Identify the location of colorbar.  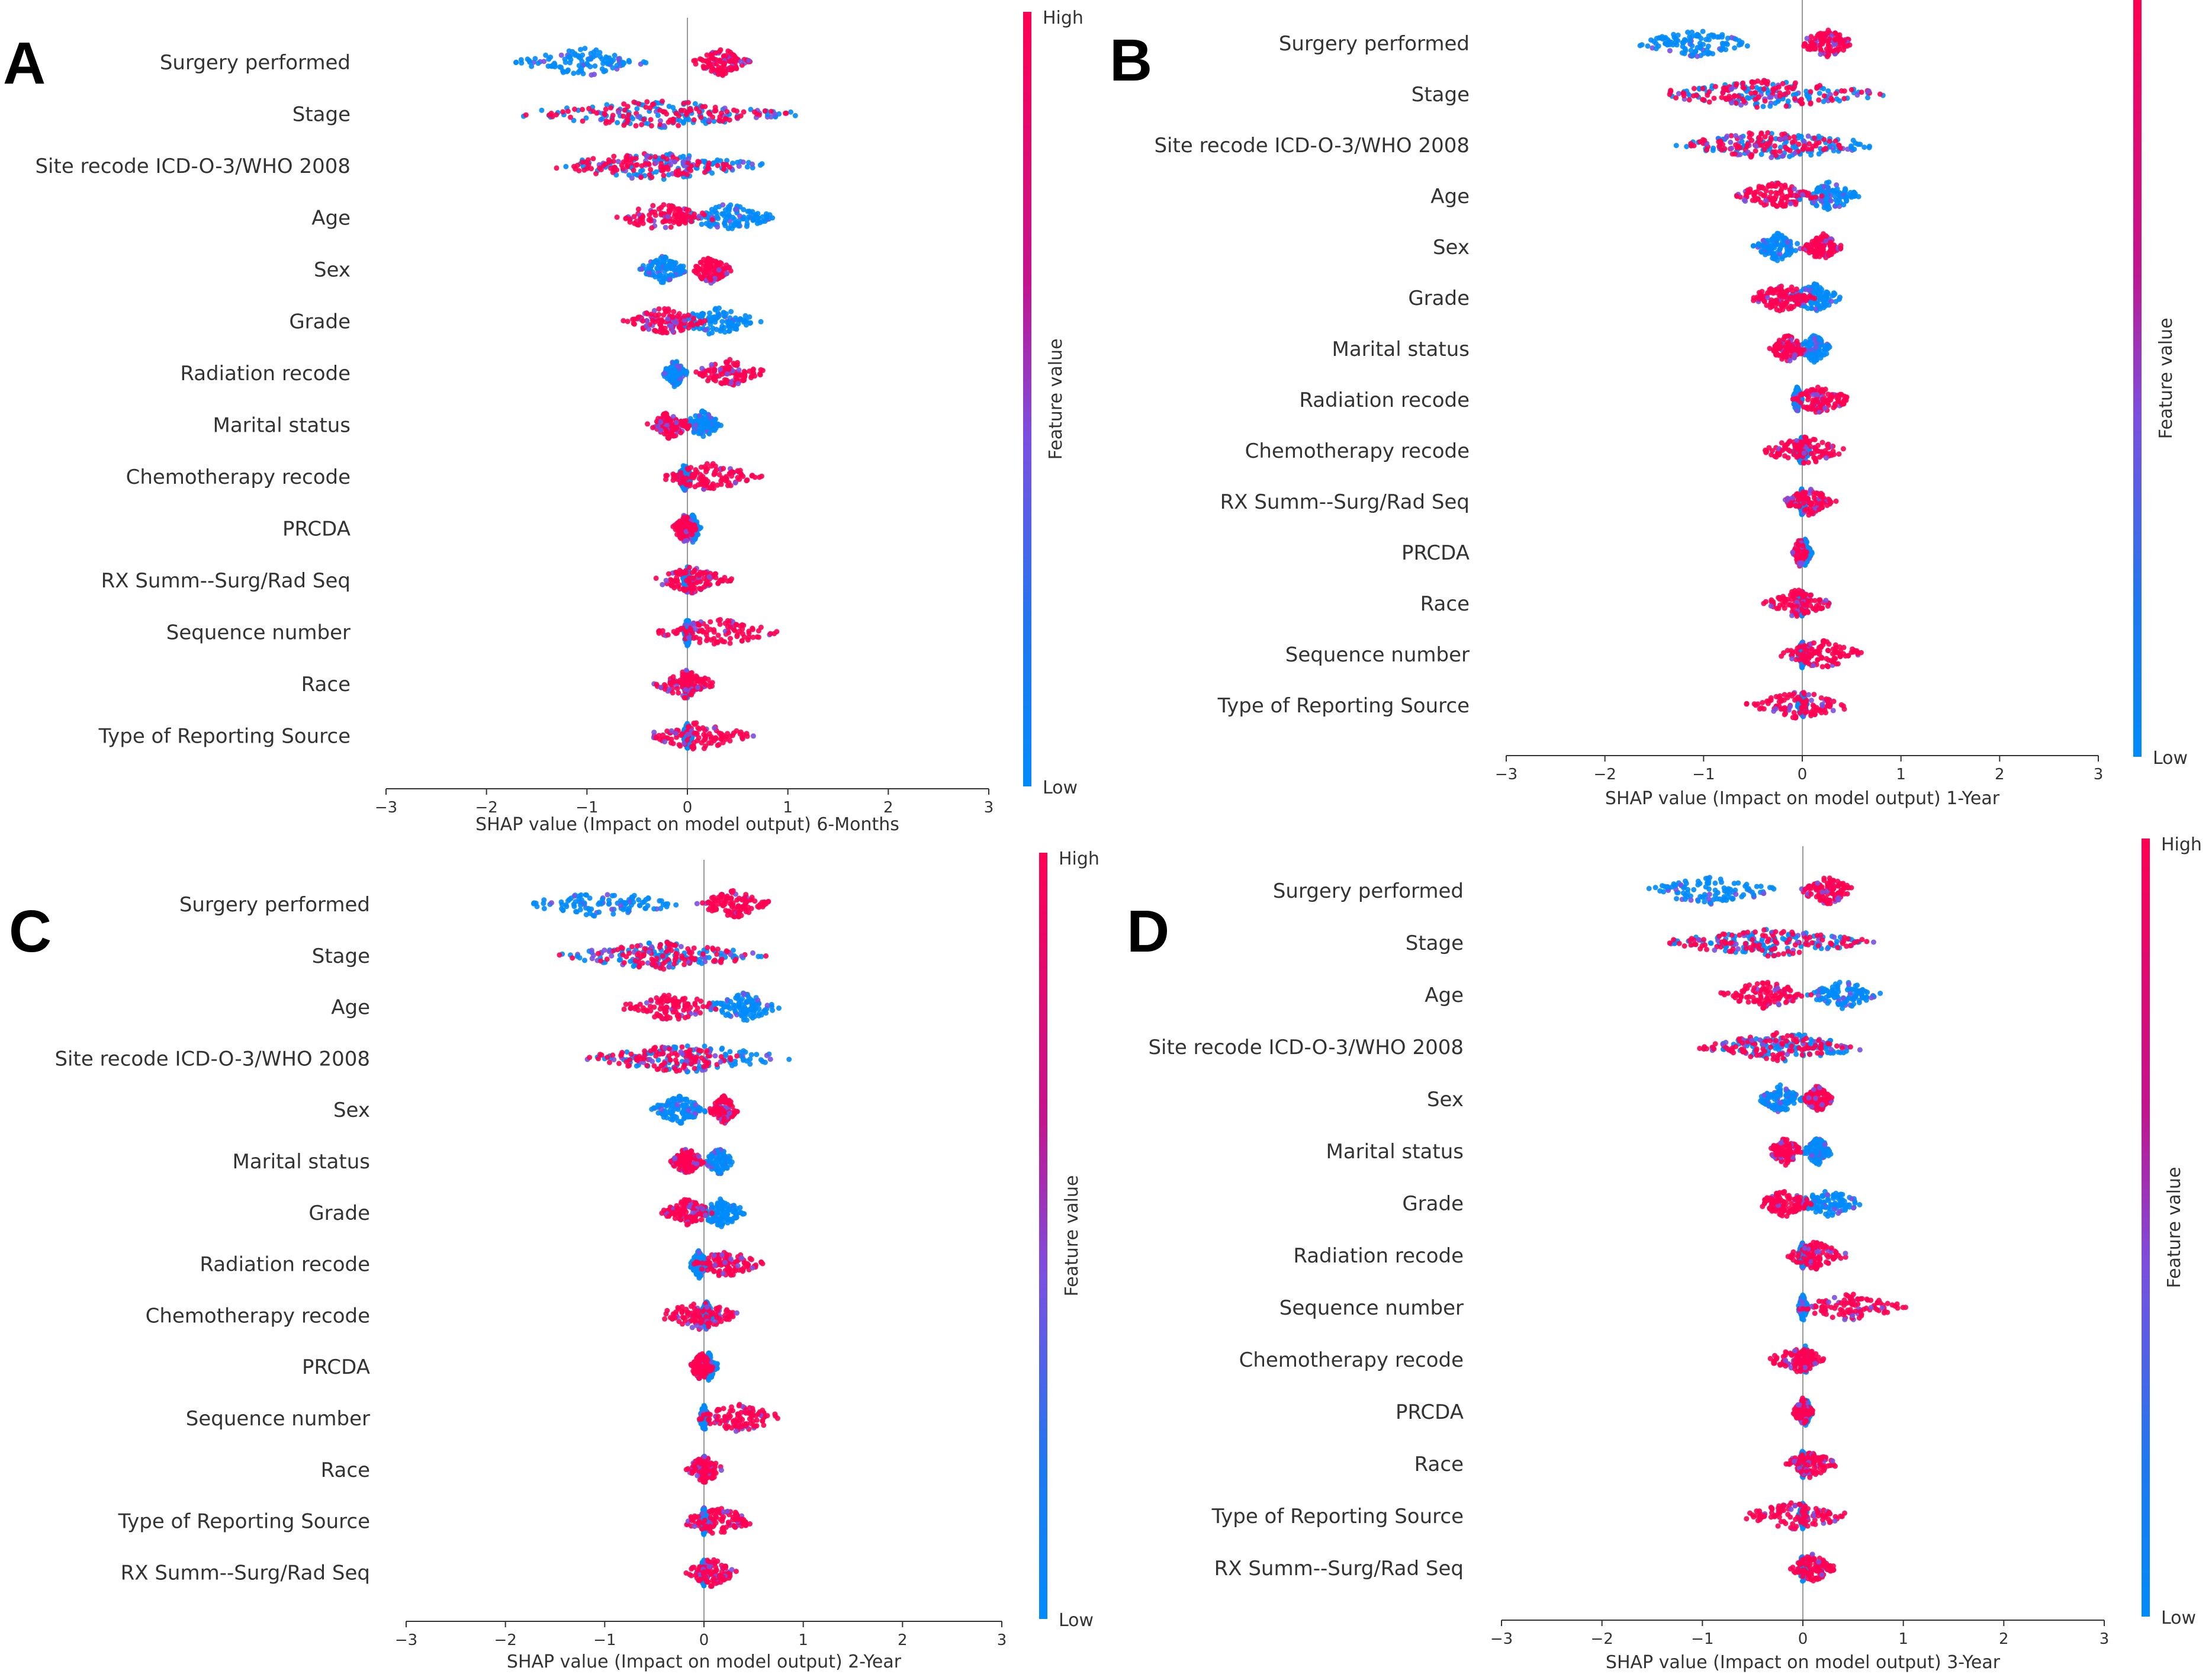
(1027, 399).